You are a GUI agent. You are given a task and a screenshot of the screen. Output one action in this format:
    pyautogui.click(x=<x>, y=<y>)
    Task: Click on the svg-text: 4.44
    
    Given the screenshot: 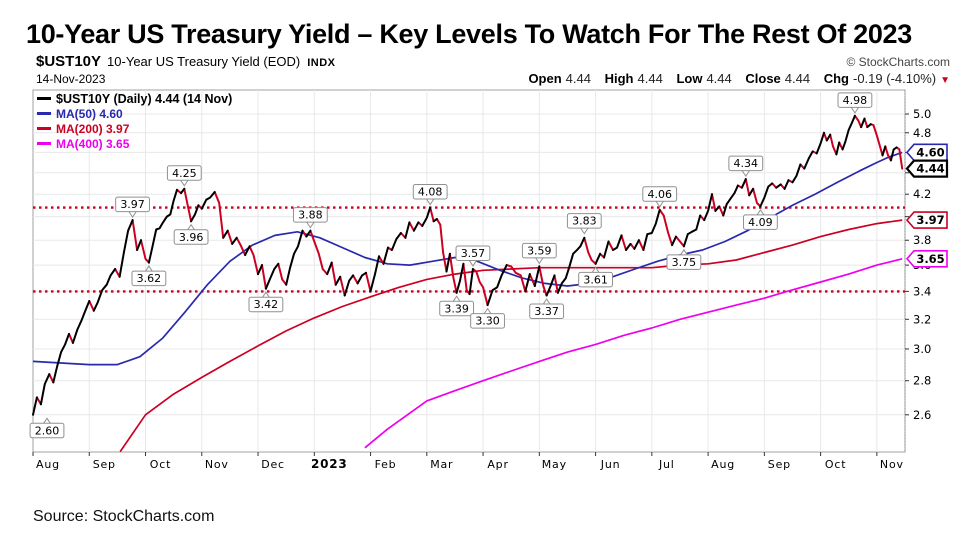 What is the action you would take?
    pyautogui.click(x=930, y=169)
    